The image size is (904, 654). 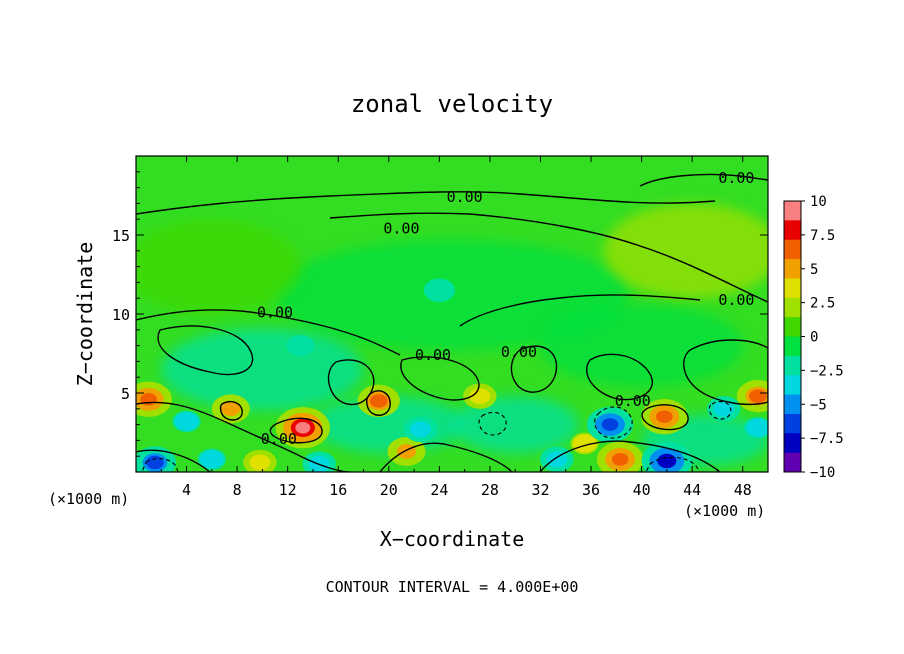 What do you see at coordinates (548, 257) in the screenshot?
I see `contour-zero-mid` at bounding box center [548, 257].